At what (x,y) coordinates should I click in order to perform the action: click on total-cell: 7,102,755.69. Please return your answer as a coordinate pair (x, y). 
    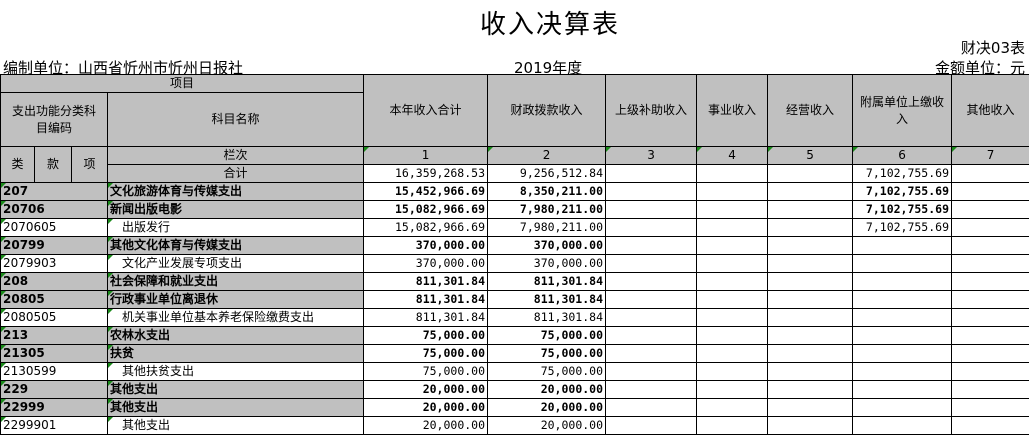
    Looking at the image, I should click on (902, 173).